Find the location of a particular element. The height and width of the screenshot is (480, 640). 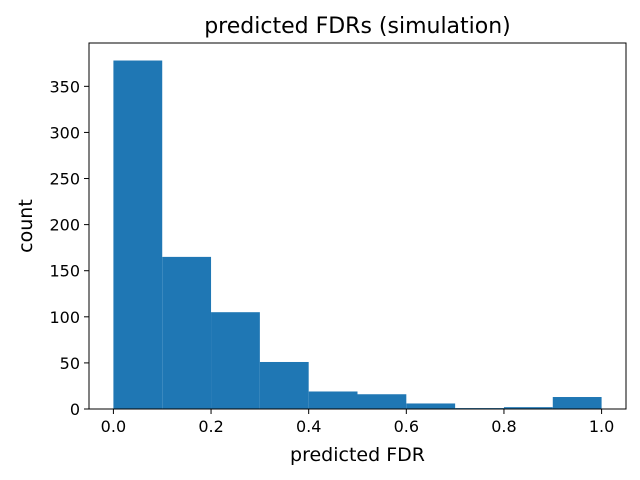

y-tick-label: 250 is located at coordinates (64, 179).